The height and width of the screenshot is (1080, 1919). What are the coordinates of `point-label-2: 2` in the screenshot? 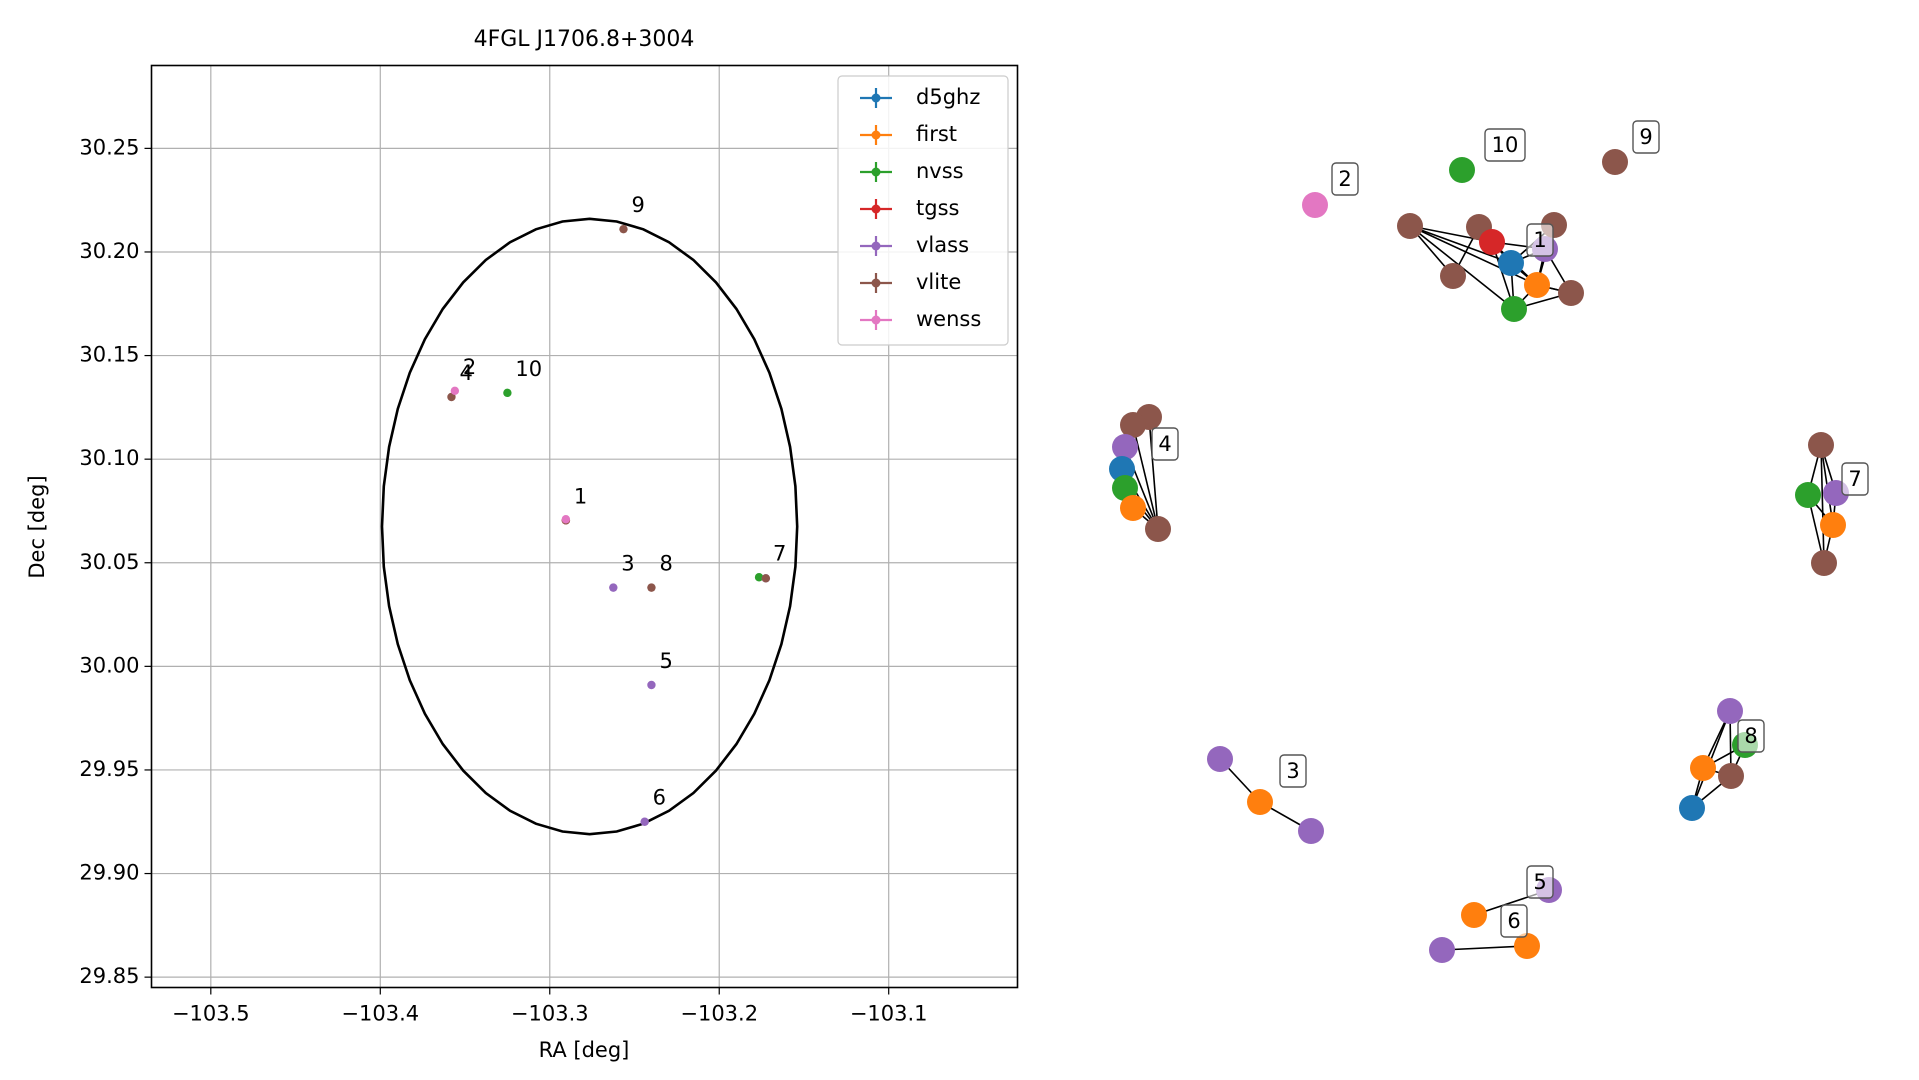 It's located at (469, 367).